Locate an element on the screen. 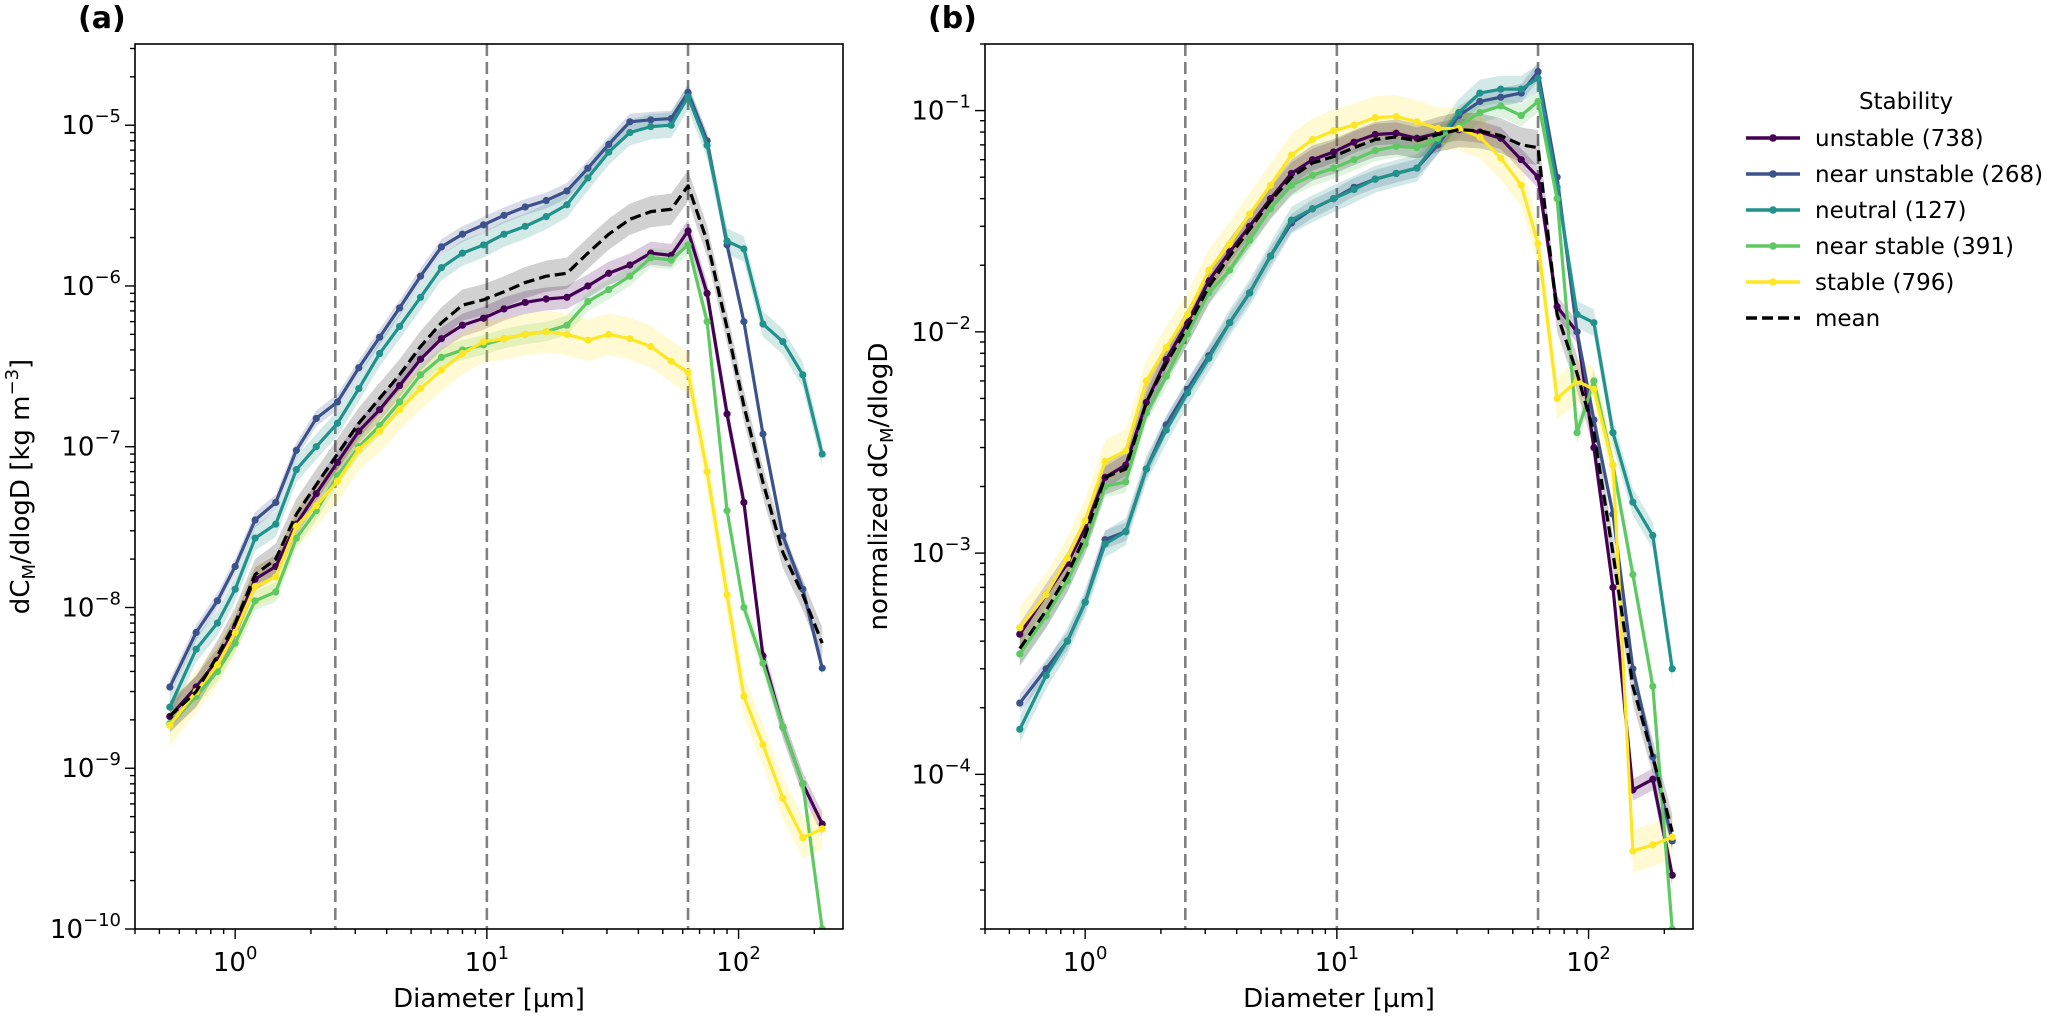 Image resolution: width=2067 pixels, height=1016 pixels. panel-a-xtick-label: 101 is located at coordinates (487, 960).